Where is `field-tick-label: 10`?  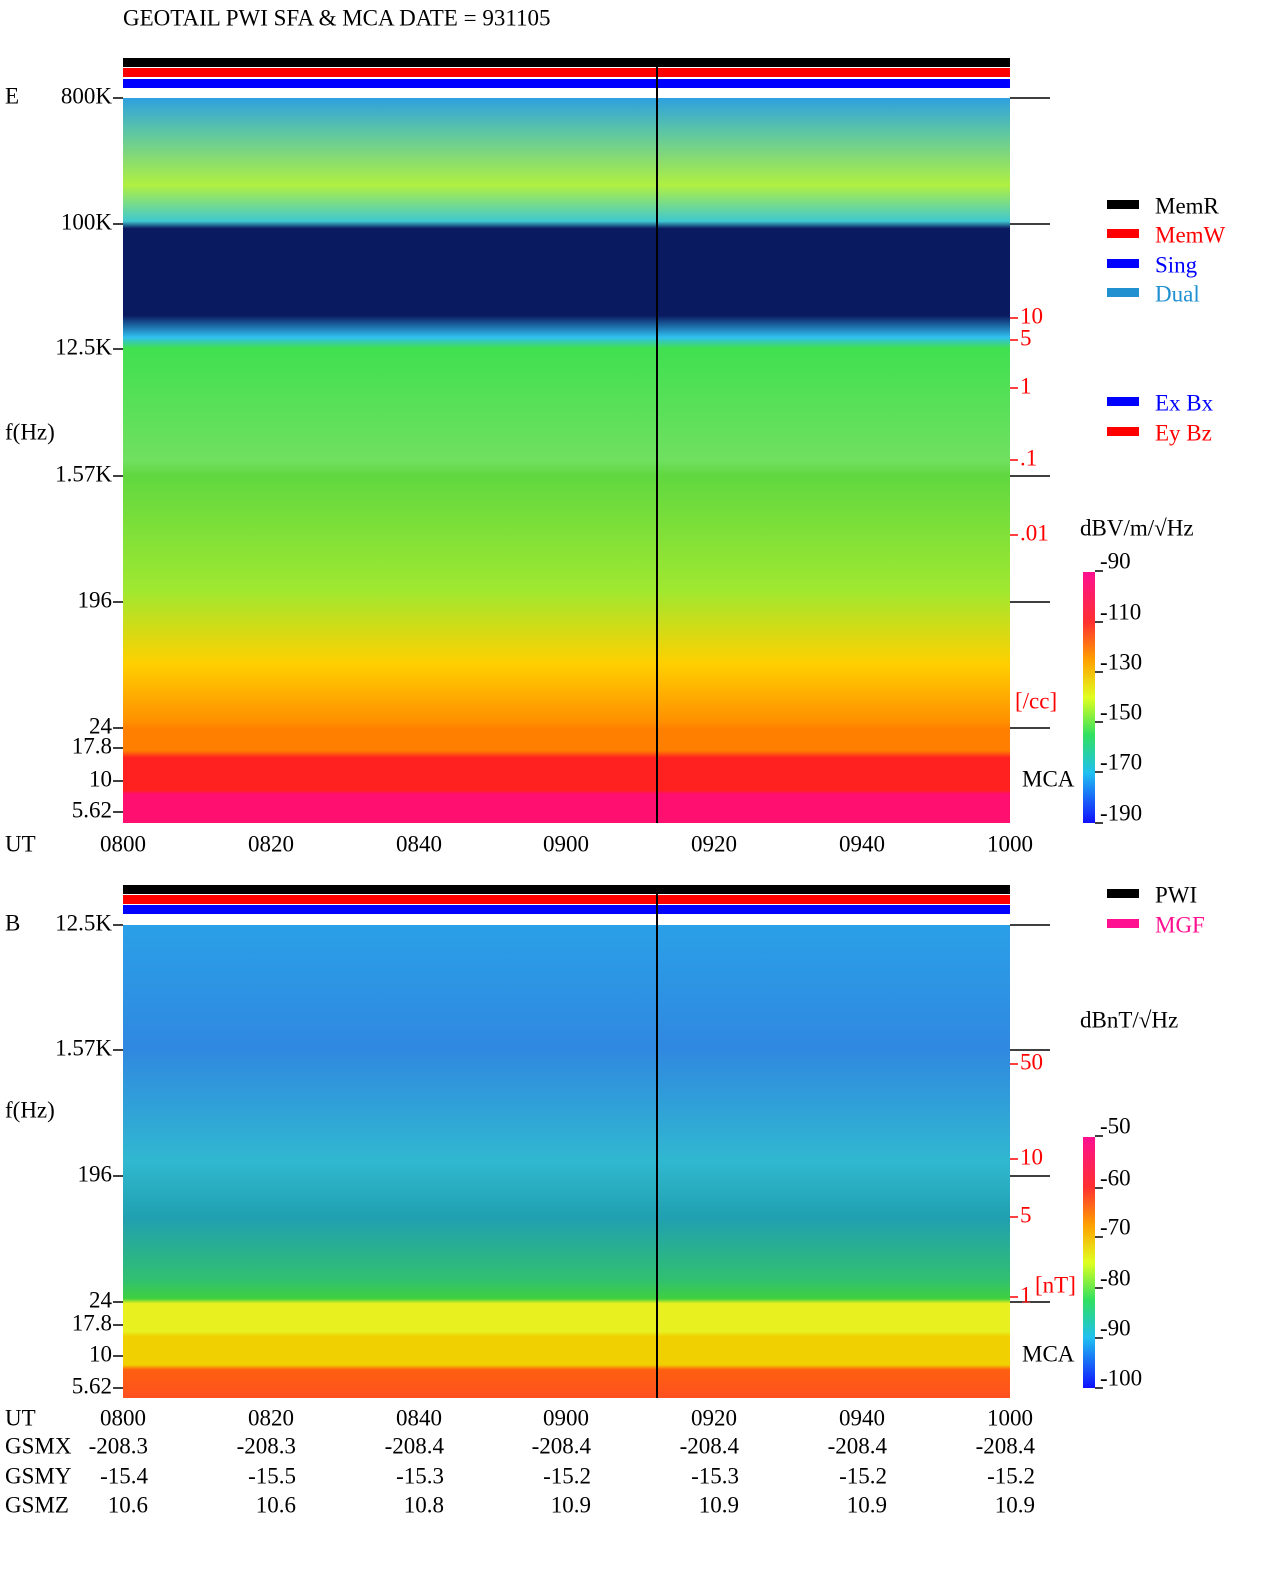
field-tick-label: 10 is located at coordinates (1031, 1156).